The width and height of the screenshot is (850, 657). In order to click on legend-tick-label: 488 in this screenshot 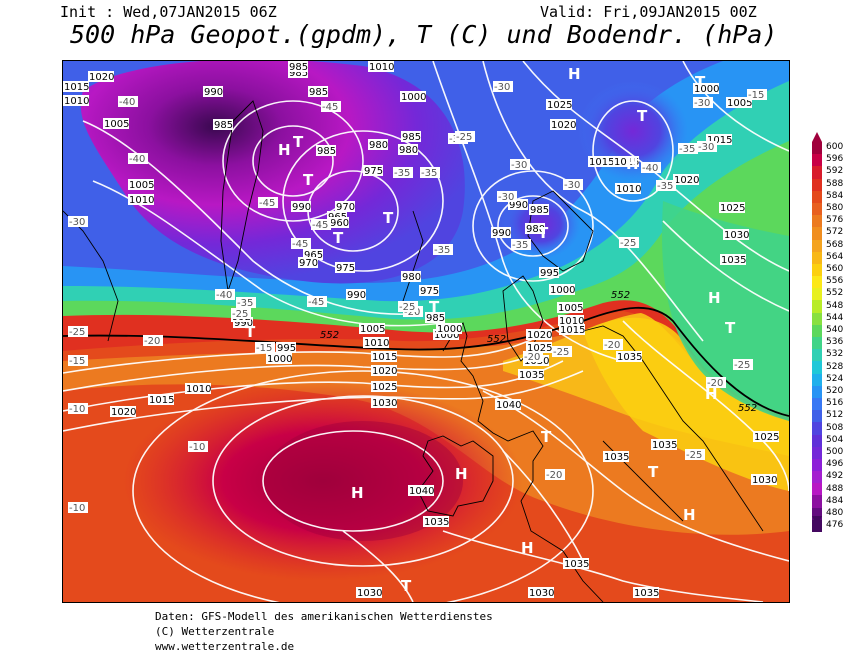, I will do `click(835, 488)`.